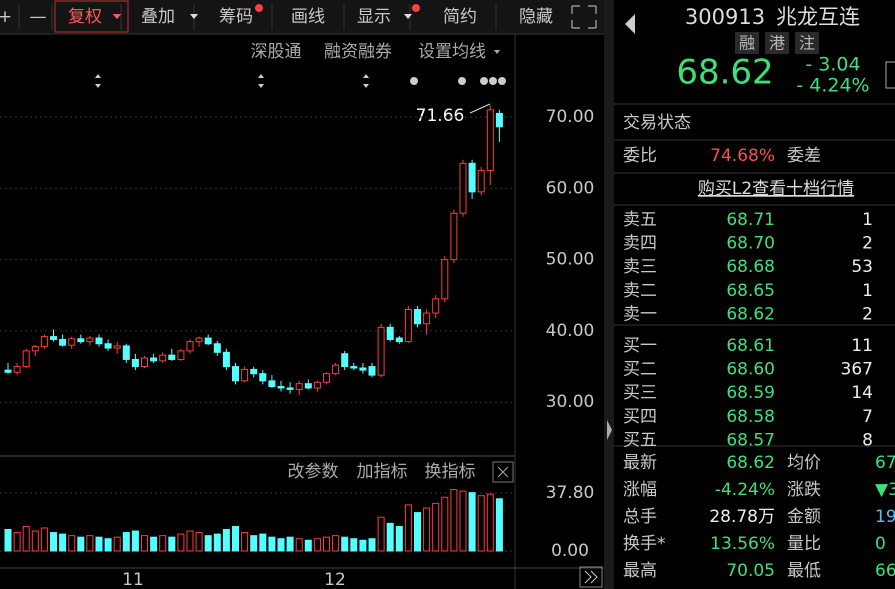 This screenshot has width=895, height=589. What do you see at coordinates (358, 52) in the screenshot?
I see `subbar-link: 融资融券` at bounding box center [358, 52].